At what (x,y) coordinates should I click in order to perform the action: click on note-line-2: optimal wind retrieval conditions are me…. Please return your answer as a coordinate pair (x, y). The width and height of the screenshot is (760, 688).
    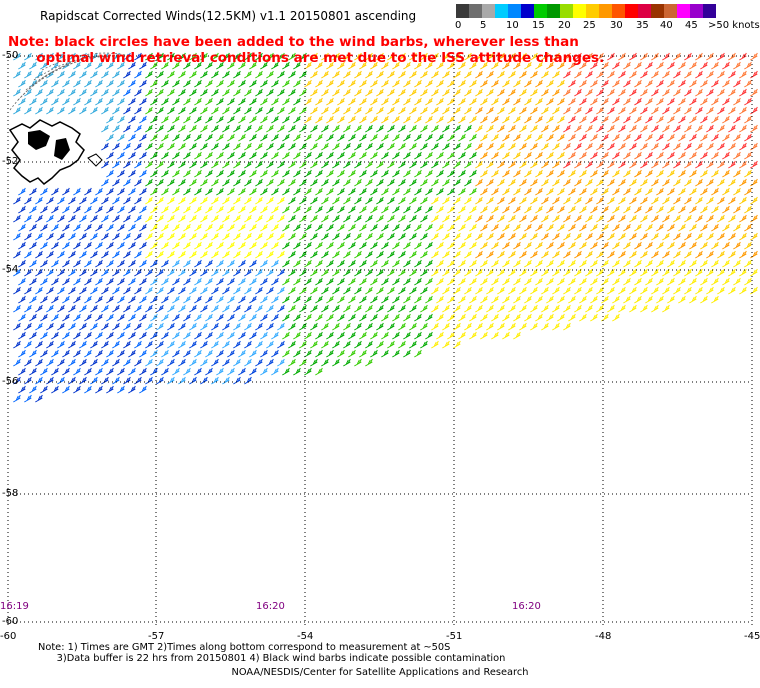
    Looking at the image, I should click on (306, 58).